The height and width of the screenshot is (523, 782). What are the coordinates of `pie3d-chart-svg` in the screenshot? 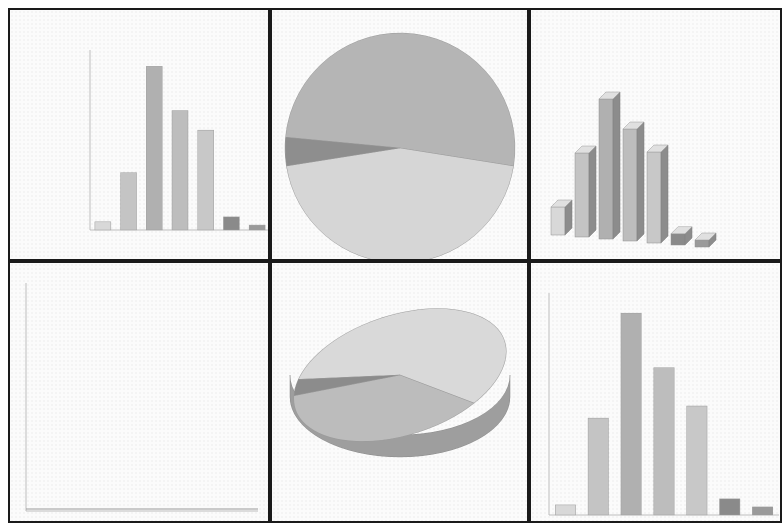 It's located at (400, 383).